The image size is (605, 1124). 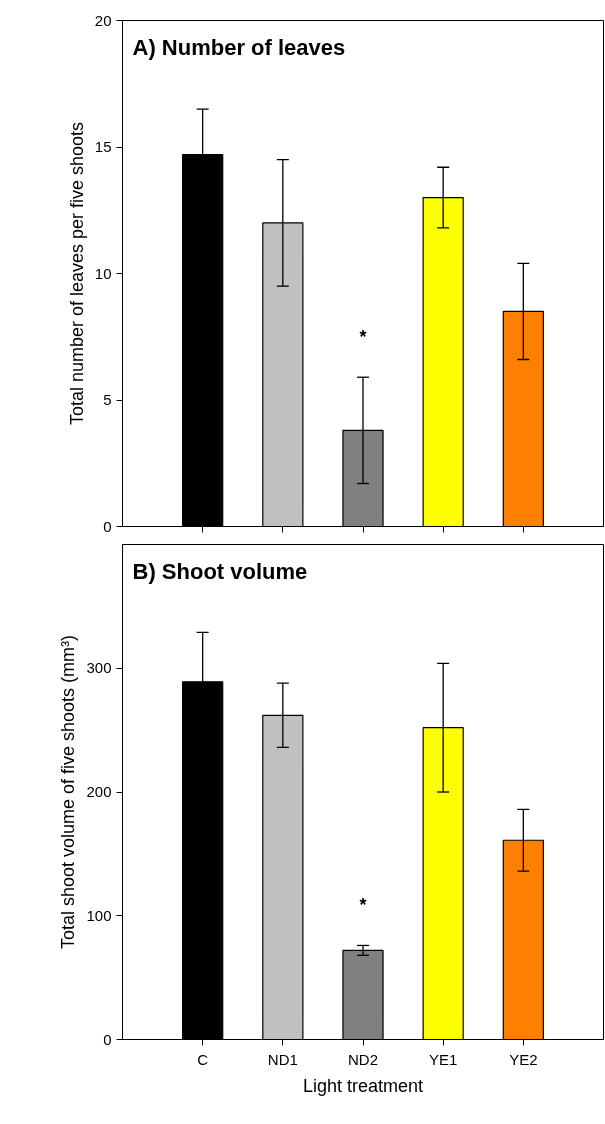 I want to click on y-tick-label: 15, so click(x=103, y=146).